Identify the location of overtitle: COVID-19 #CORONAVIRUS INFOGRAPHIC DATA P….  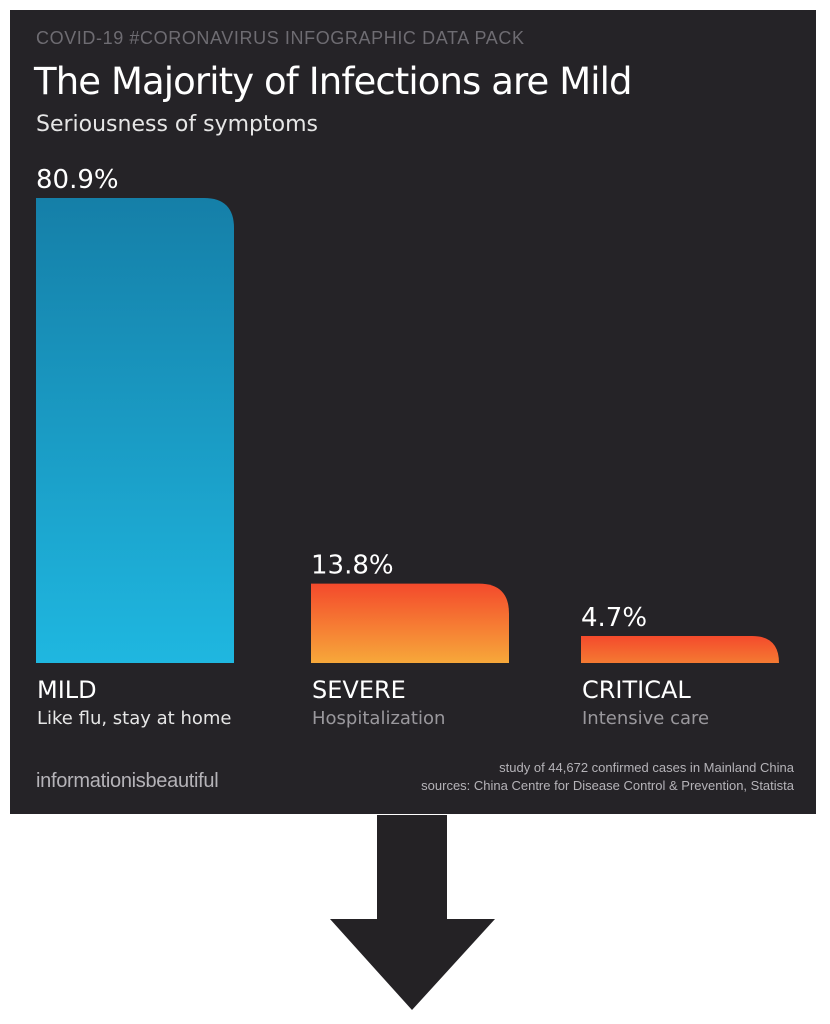
(280, 38).